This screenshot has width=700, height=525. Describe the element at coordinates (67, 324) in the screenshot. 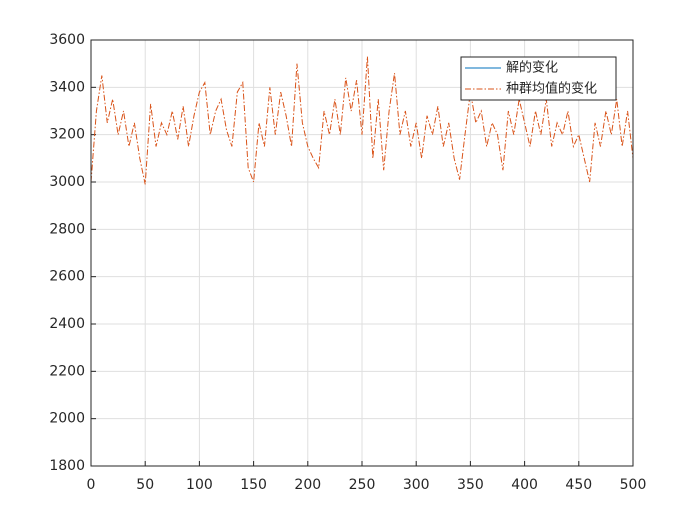

I see `y-tick-label: 2400` at that location.